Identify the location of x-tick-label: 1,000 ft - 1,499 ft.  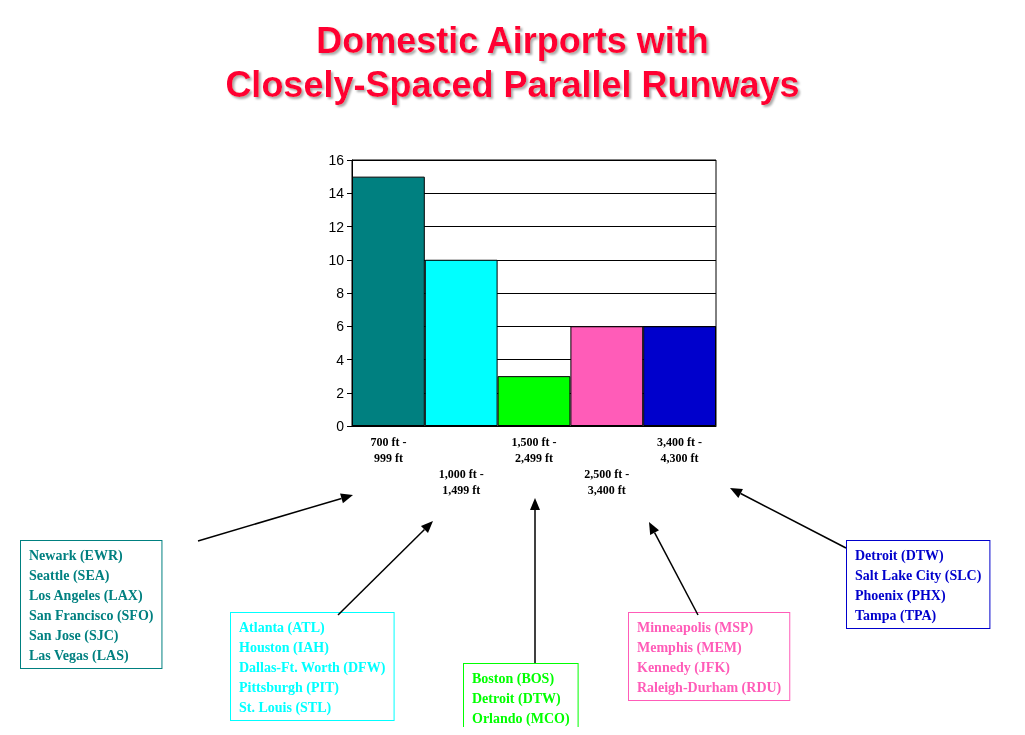
(461, 482).